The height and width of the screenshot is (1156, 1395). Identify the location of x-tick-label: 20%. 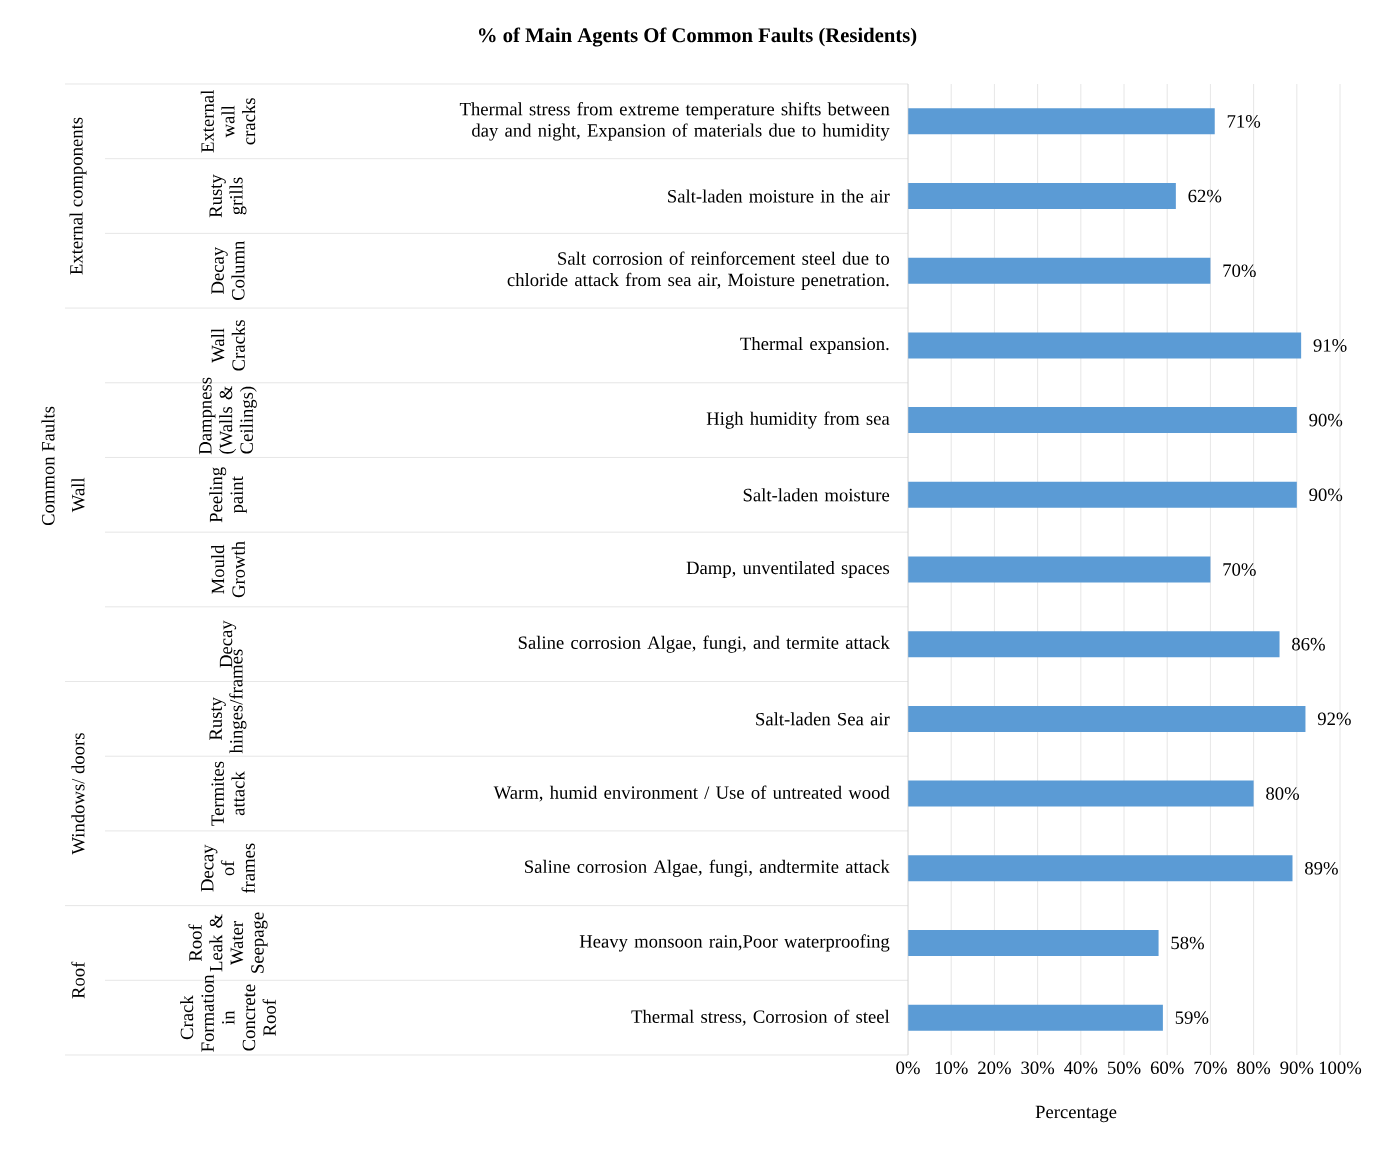
(994, 1068).